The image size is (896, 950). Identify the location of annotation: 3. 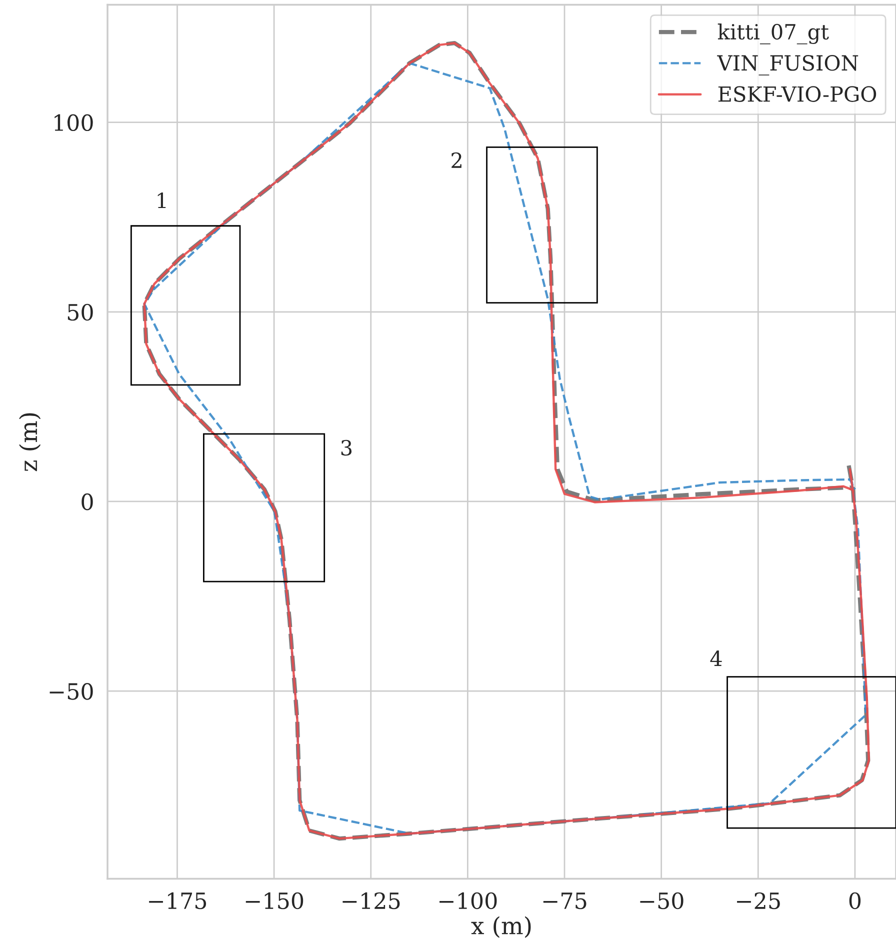
(346, 448).